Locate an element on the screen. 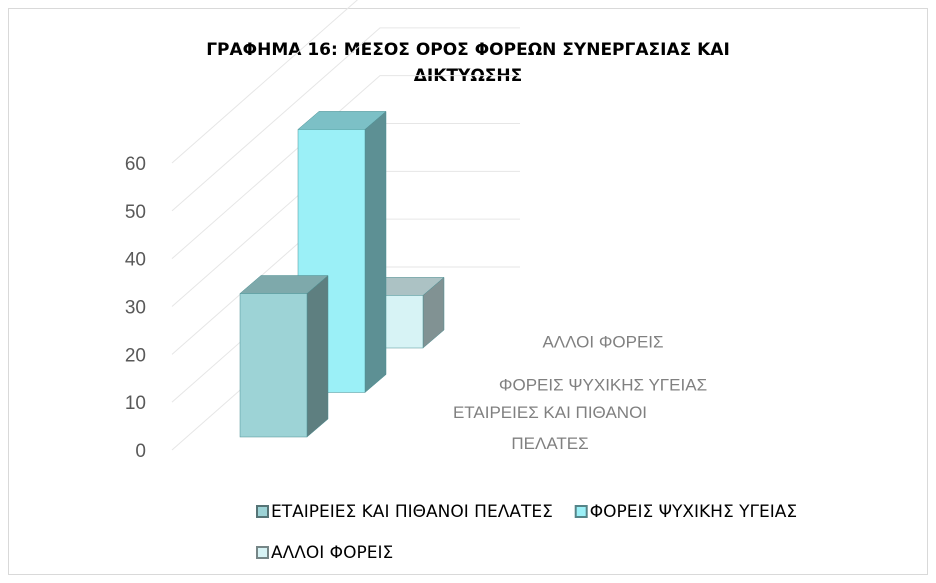 This screenshot has width=936, height=583. depth-label: ΦΟΡΕΙΣ ΨΥΧΙΚΗΣ ΥΓΕΙΑΣ is located at coordinates (603, 384).